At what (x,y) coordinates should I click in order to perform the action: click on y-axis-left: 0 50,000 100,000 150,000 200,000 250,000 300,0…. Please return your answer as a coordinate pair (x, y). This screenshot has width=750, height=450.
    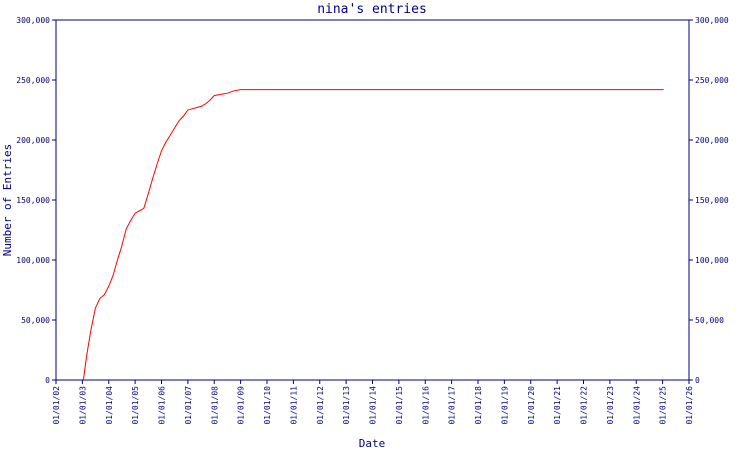
    Looking at the image, I should click on (36, 200).